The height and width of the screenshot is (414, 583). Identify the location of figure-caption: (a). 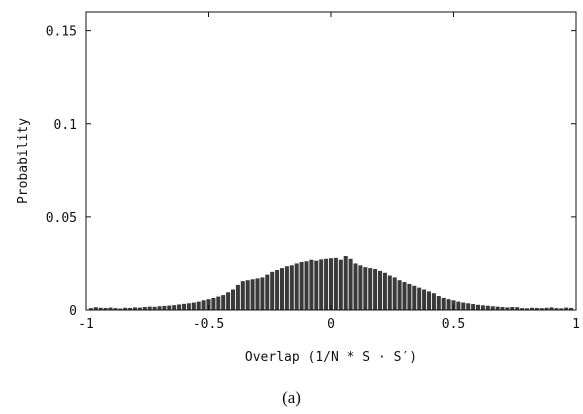
(291, 397).